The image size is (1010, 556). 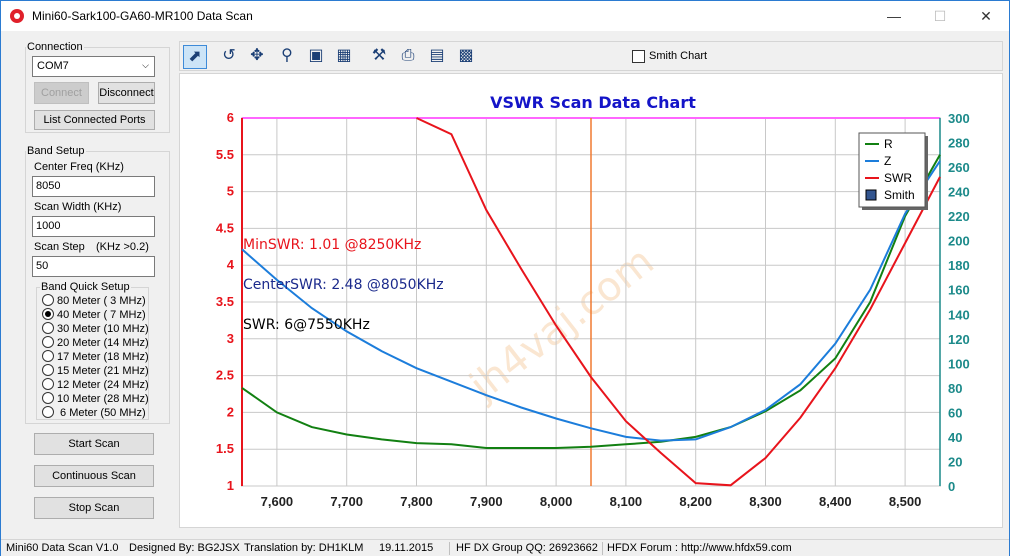 I want to click on list-ports-button: List Connected Ports, so click(x=94, y=120).